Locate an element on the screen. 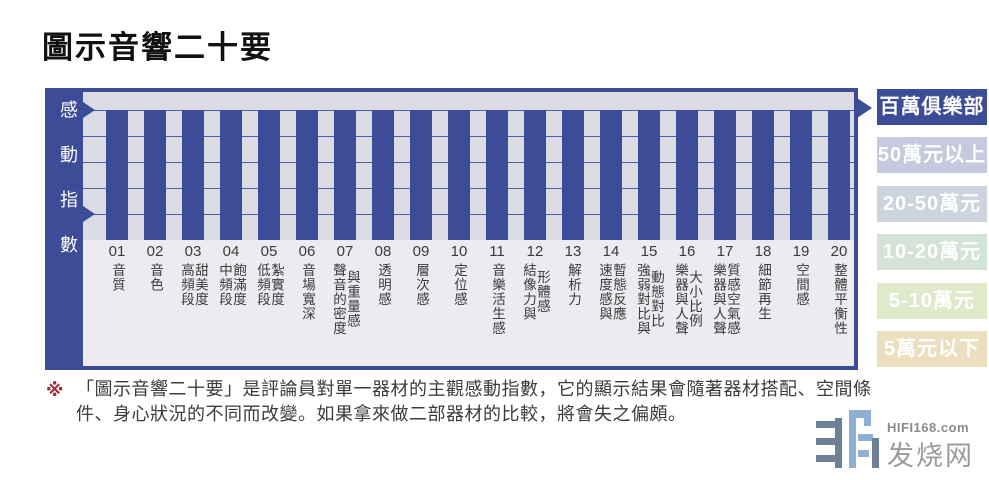 The height and width of the screenshot is (480, 989). bar-label: 04 中頻段 飽滿度 is located at coordinates (231, 275).